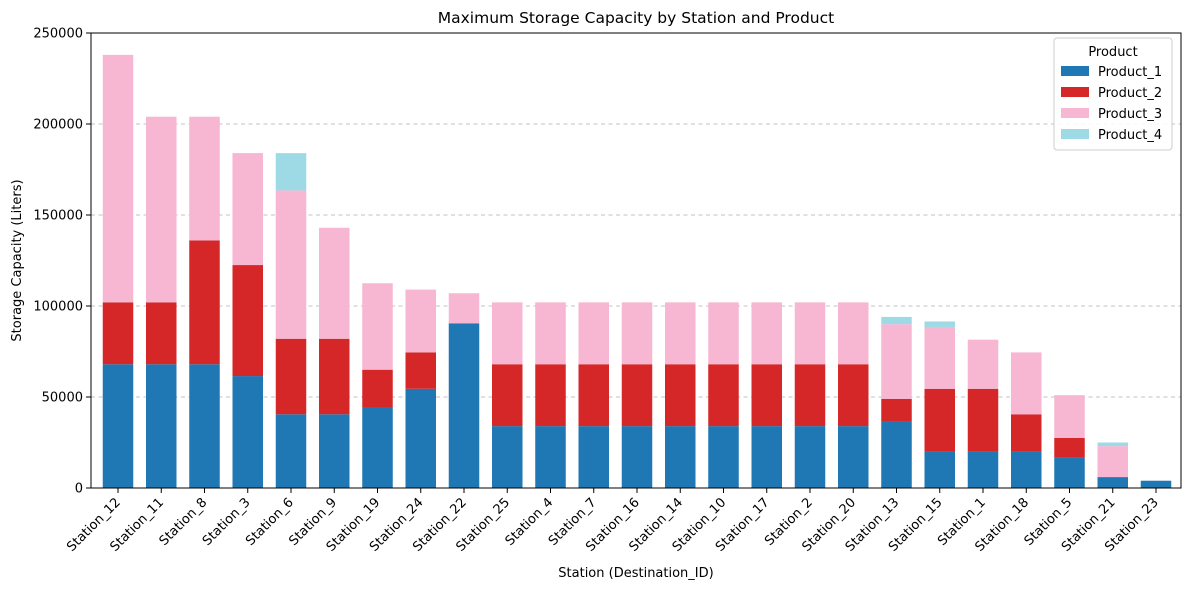  What do you see at coordinates (58, 216) in the screenshot?
I see `y-tick-label: 150000` at bounding box center [58, 216].